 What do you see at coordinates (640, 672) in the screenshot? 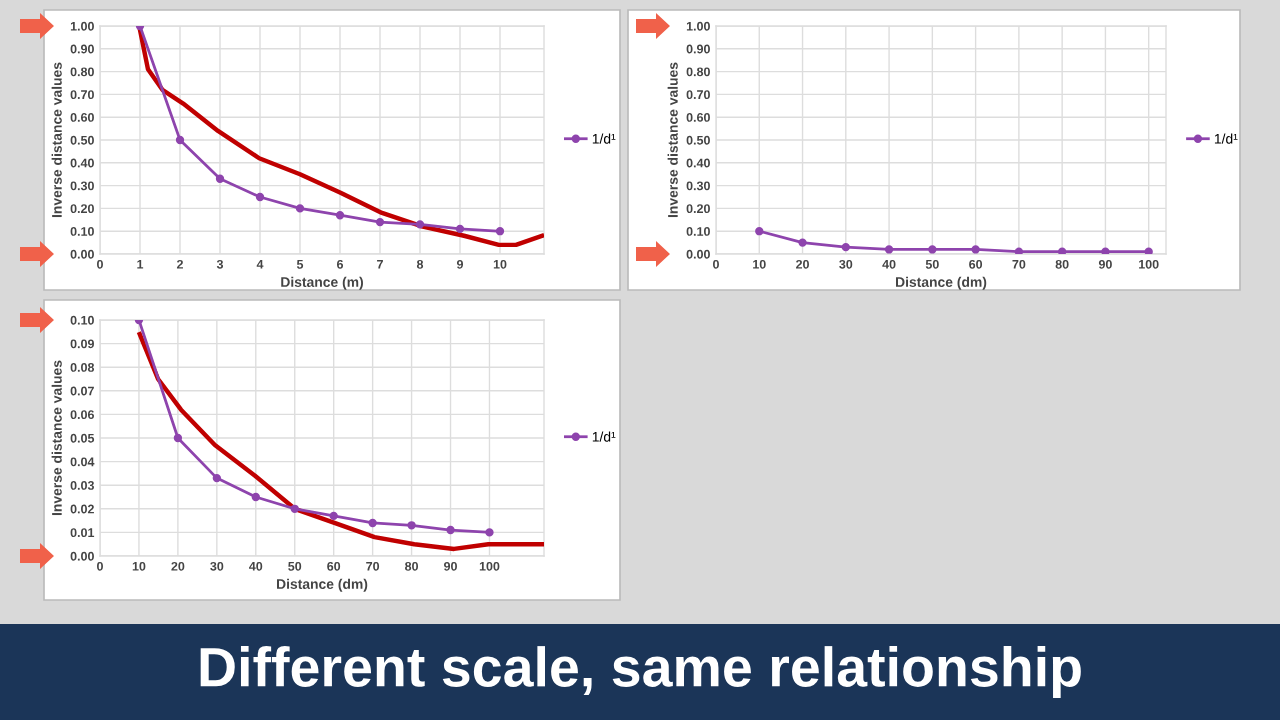
I see `text: Different scale, same relationship` at bounding box center [640, 672].